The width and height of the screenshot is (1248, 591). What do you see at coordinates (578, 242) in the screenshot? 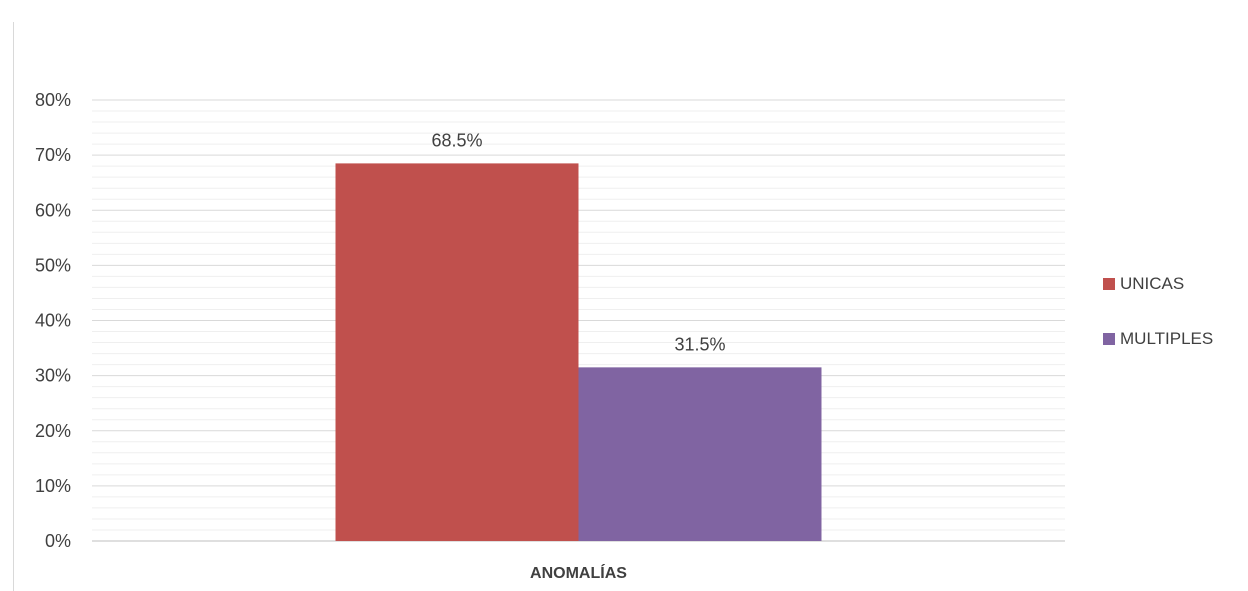
I see `data-labels: 68.5% 31.5%` at bounding box center [578, 242].